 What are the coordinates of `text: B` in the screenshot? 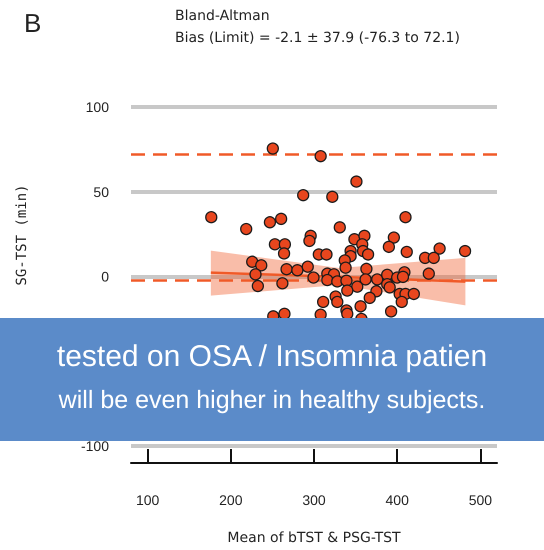 It's located at (33, 23).